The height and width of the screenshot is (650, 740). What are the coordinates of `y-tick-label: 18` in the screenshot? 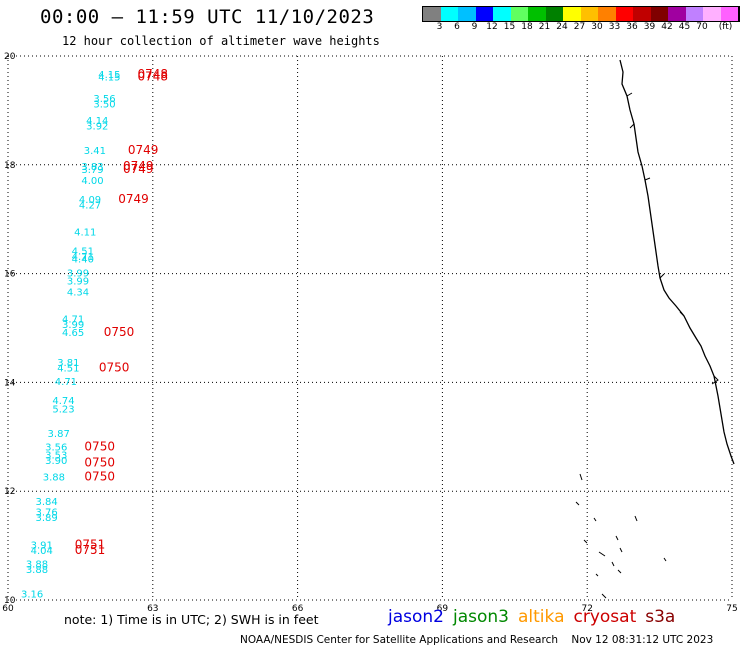 It's located at (10, 166).